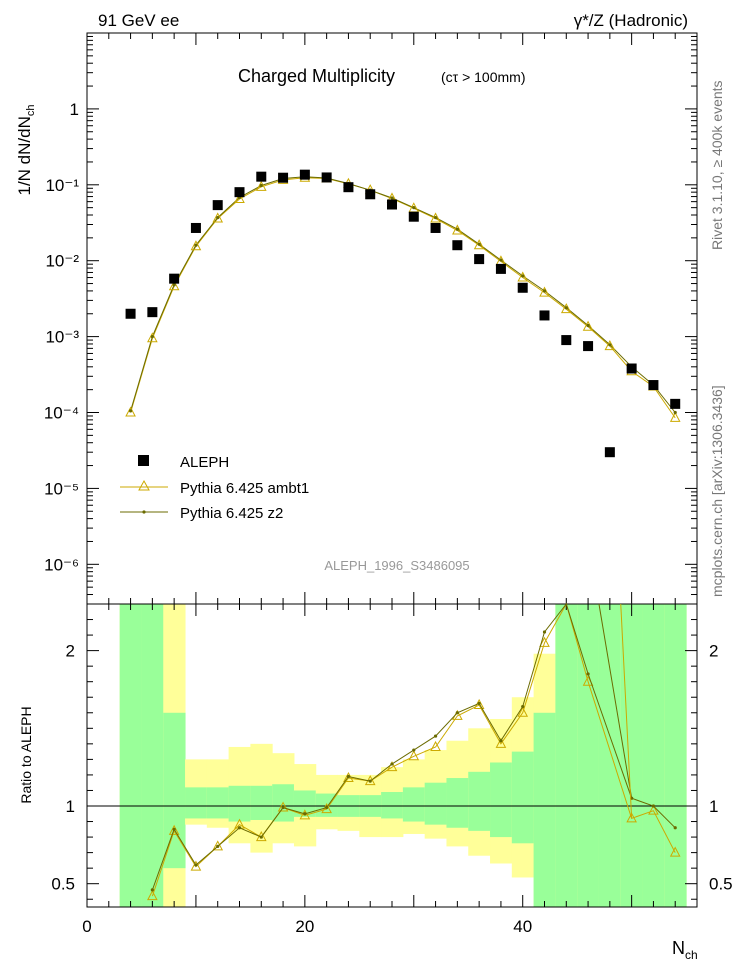 This screenshot has width=746, height=972. I want to click on analysis-label: ALEPH_1996_S3486095, so click(396, 565).